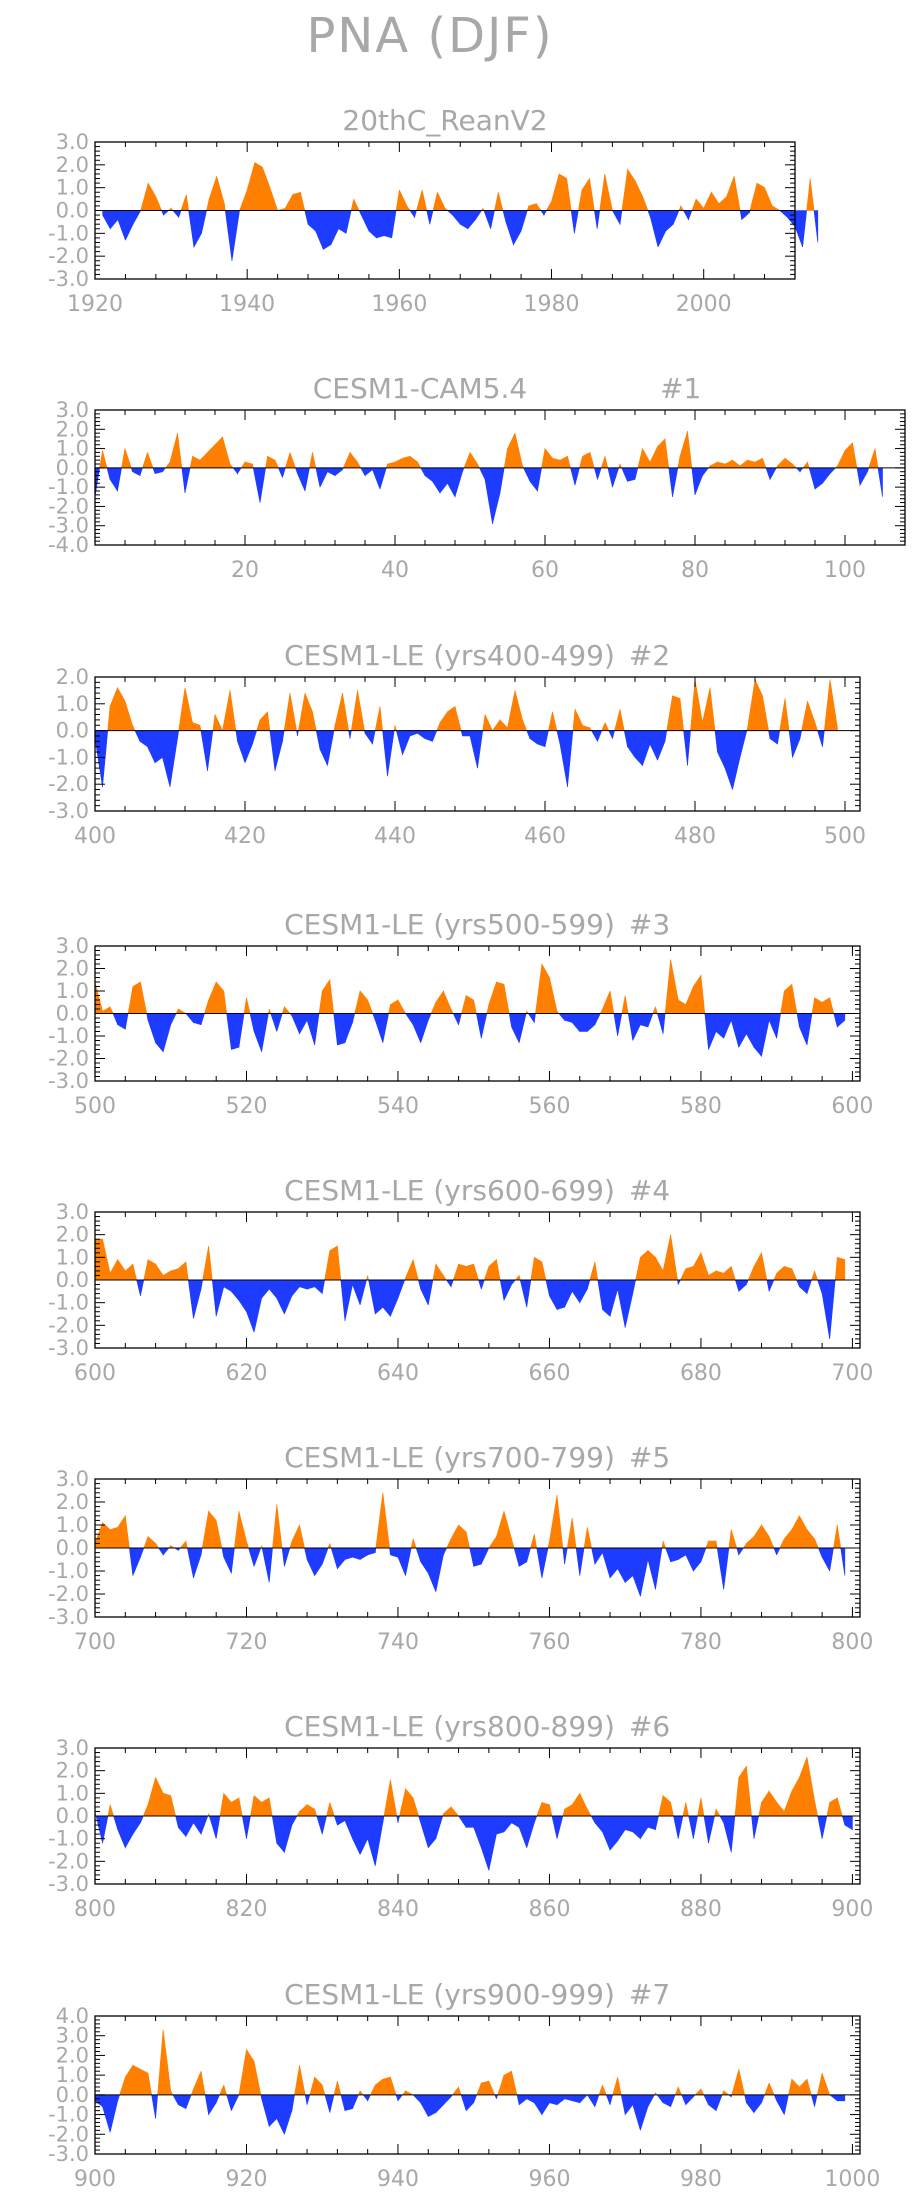 This screenshot has width=924, height=2192. What do you see at coordinates (68, 279) in the screenshot?
I see `y-tick-label: -3.0` at bounding box center [68, 279].